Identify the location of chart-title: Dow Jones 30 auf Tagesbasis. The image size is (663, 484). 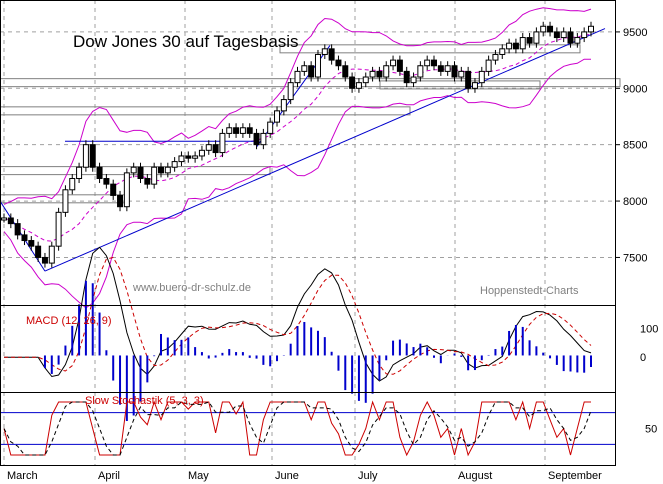
(186, 41).